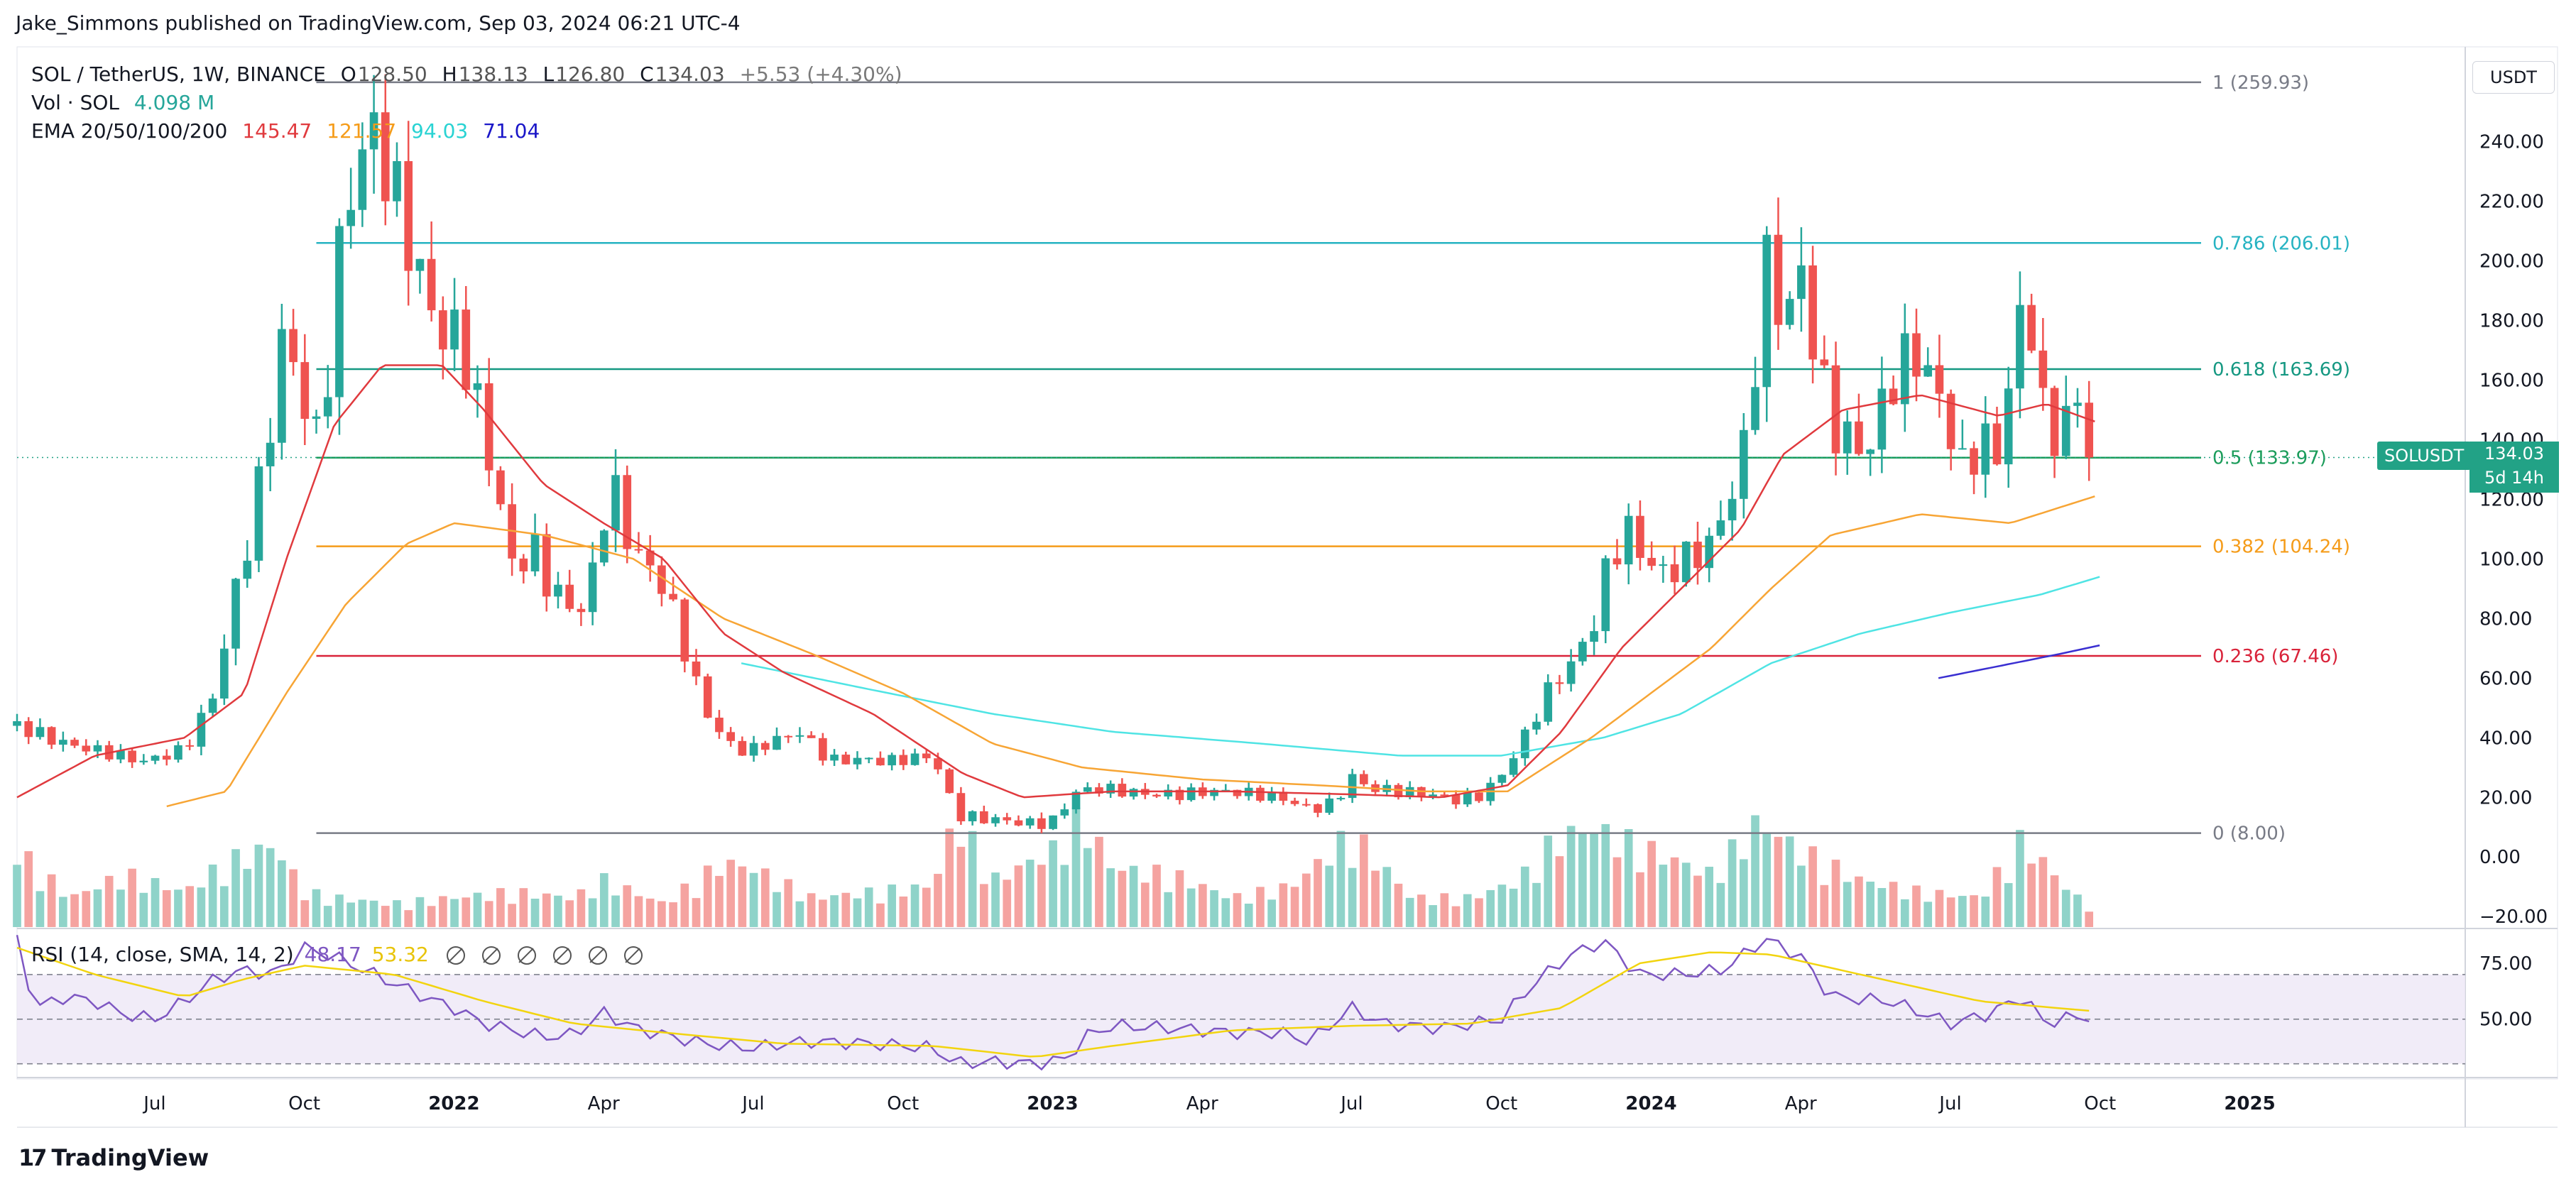 This screenshot has height=1189, width=2576. What do you see at coordinates (548, 74) in the screenshot?
I see `low-label: L` at bounding box center [548, 74].